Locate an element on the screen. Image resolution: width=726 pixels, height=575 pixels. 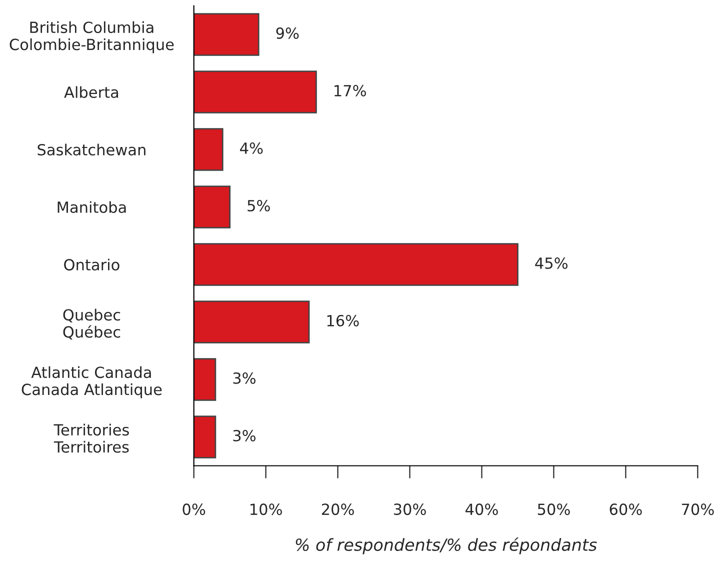
x-tick-label: 10% is located at coordinates (266, 510).